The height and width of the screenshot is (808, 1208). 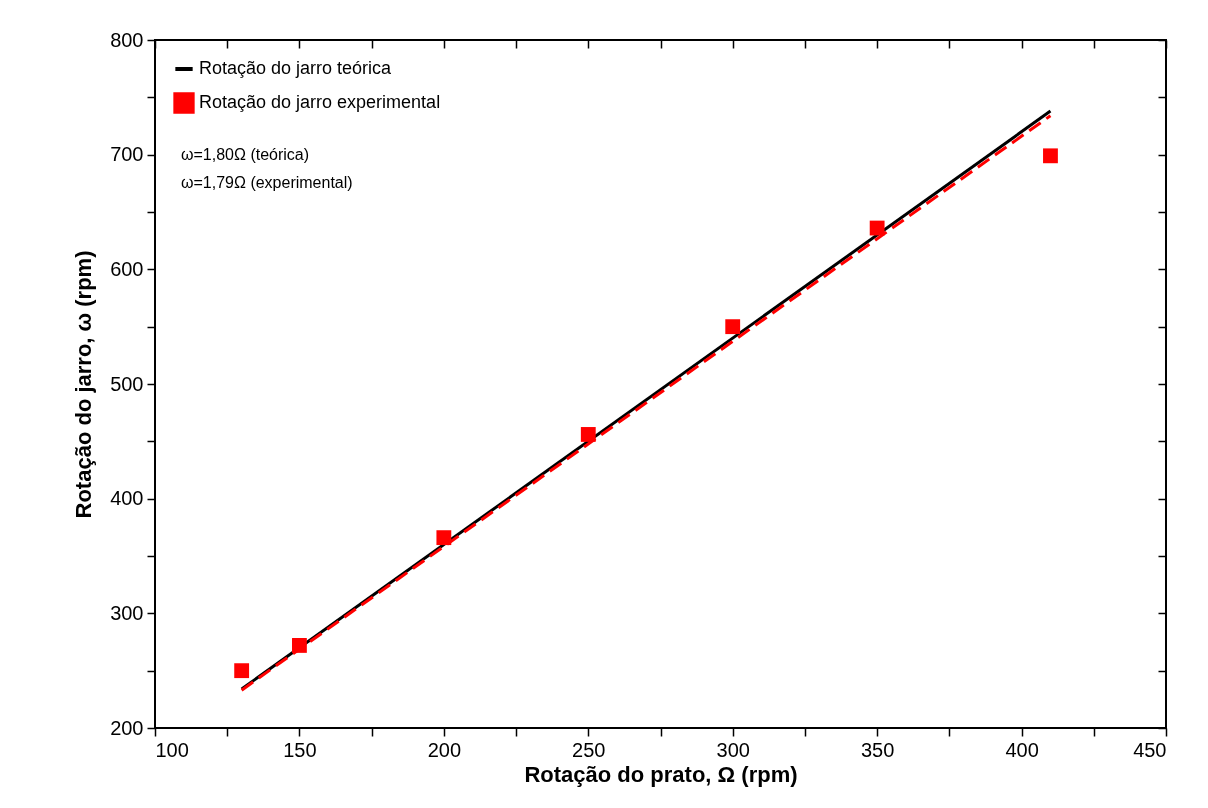 I want to click on y-tick-label: 400, so click(x=127, y=498).